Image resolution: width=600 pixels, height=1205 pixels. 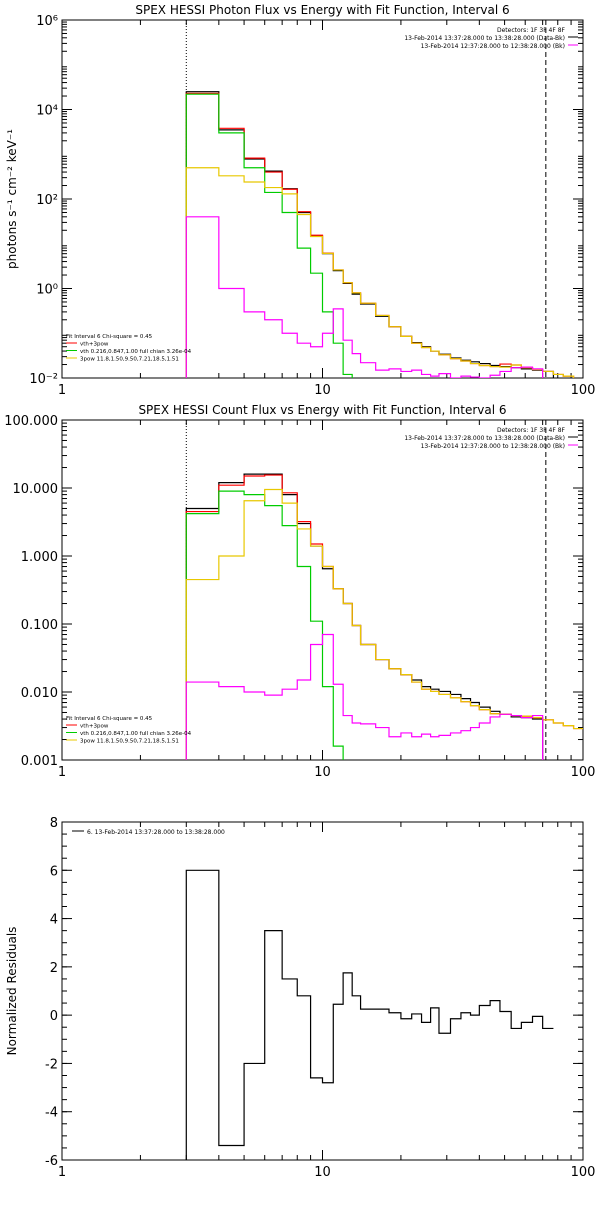 What do you see at coordinates (322, 390) in the screenshot?
I see `chart-1-x-tick-label: 10` at bounding box center [322, 390].